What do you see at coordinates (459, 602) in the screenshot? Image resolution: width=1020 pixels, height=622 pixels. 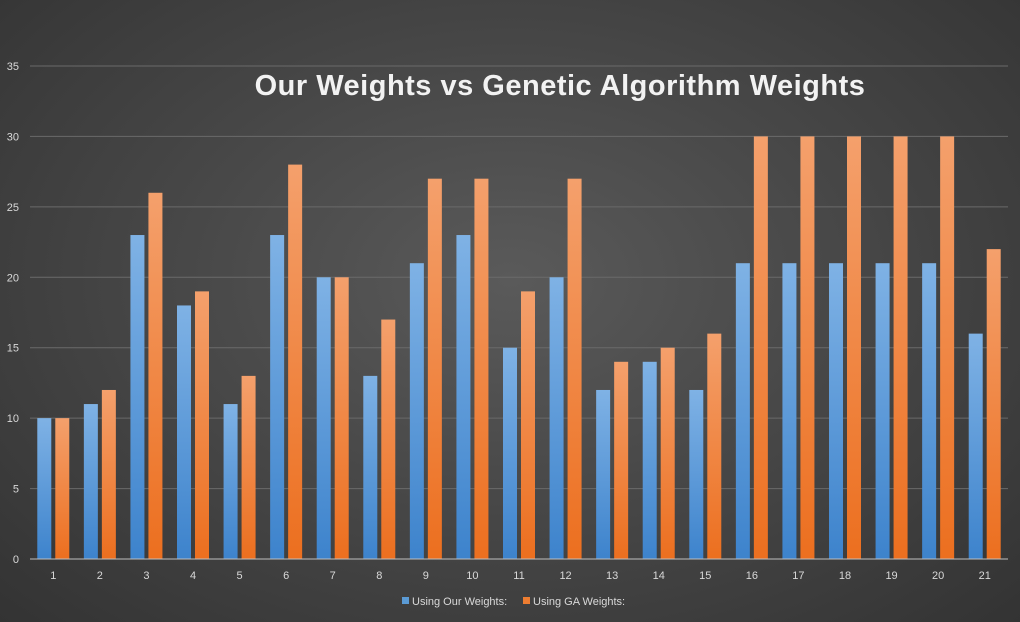 I see `legend-label: Using Our Weights:` at bounding box center [459, 602].